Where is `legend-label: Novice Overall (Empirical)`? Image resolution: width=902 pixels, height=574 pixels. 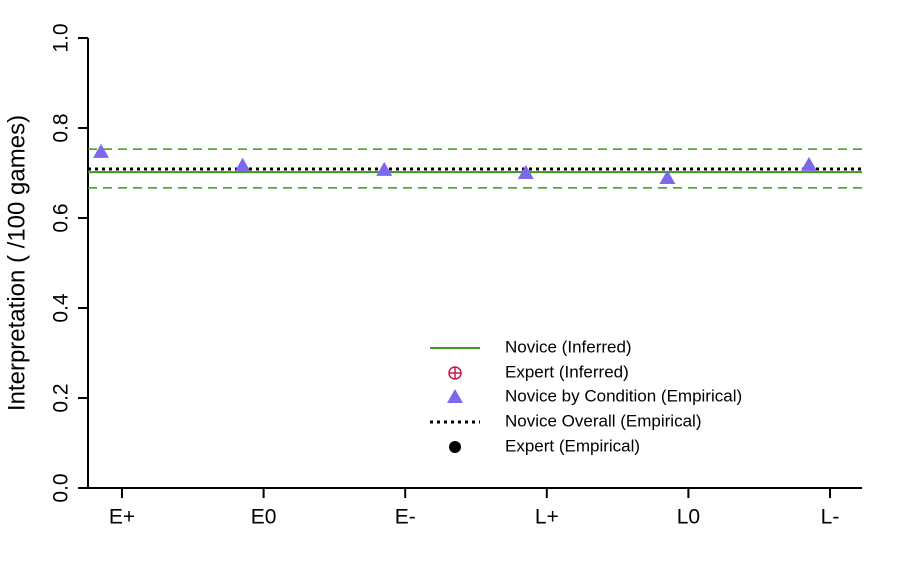 legend-label: Novice Overall (Empirical) is located at coordinates (603, 420).